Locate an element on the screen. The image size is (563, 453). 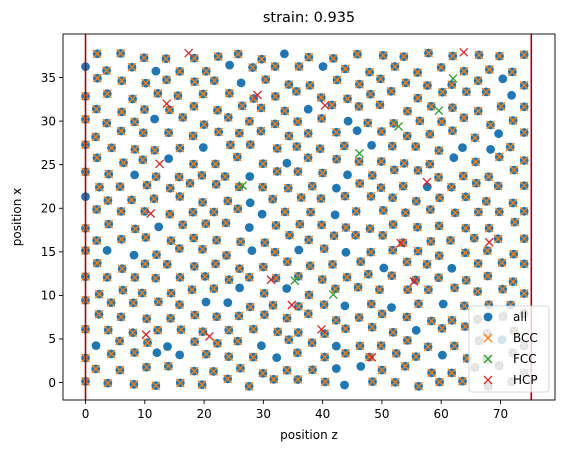
legend-marker is located at coordinates (488, 338).